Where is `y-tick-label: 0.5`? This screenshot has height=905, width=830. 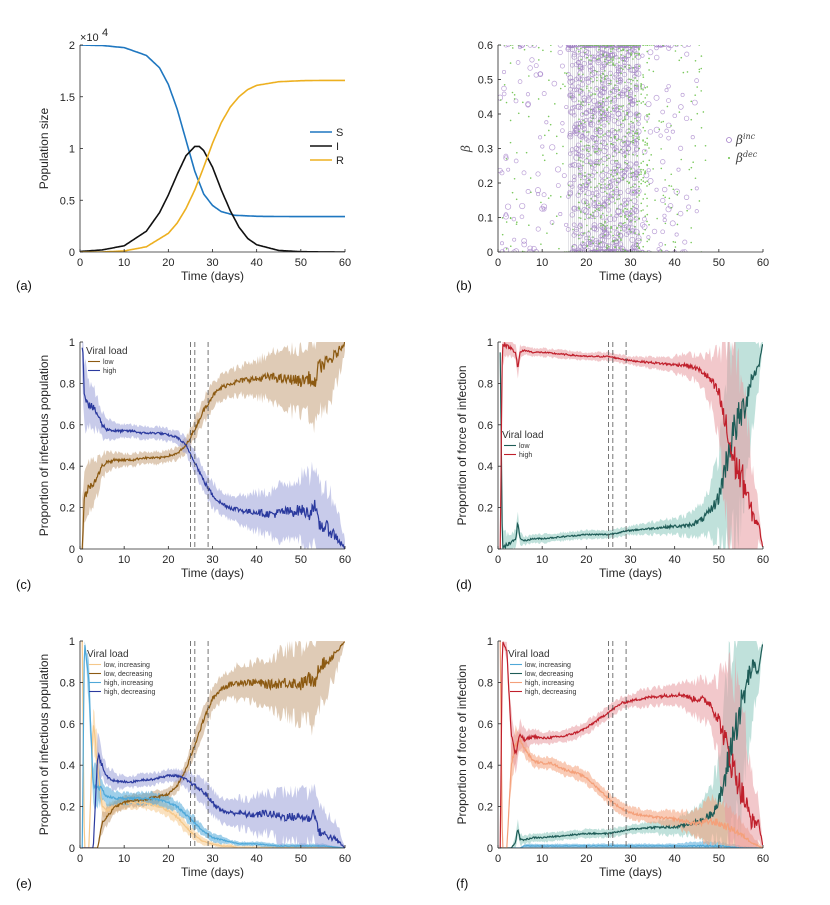 y-tick-label: 0.5 is located at coordinates (67, 201).